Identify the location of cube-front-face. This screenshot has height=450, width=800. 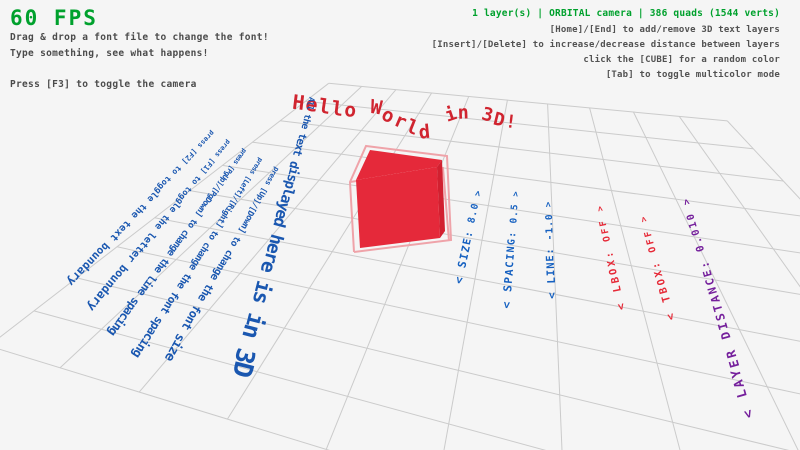
(398, 207).